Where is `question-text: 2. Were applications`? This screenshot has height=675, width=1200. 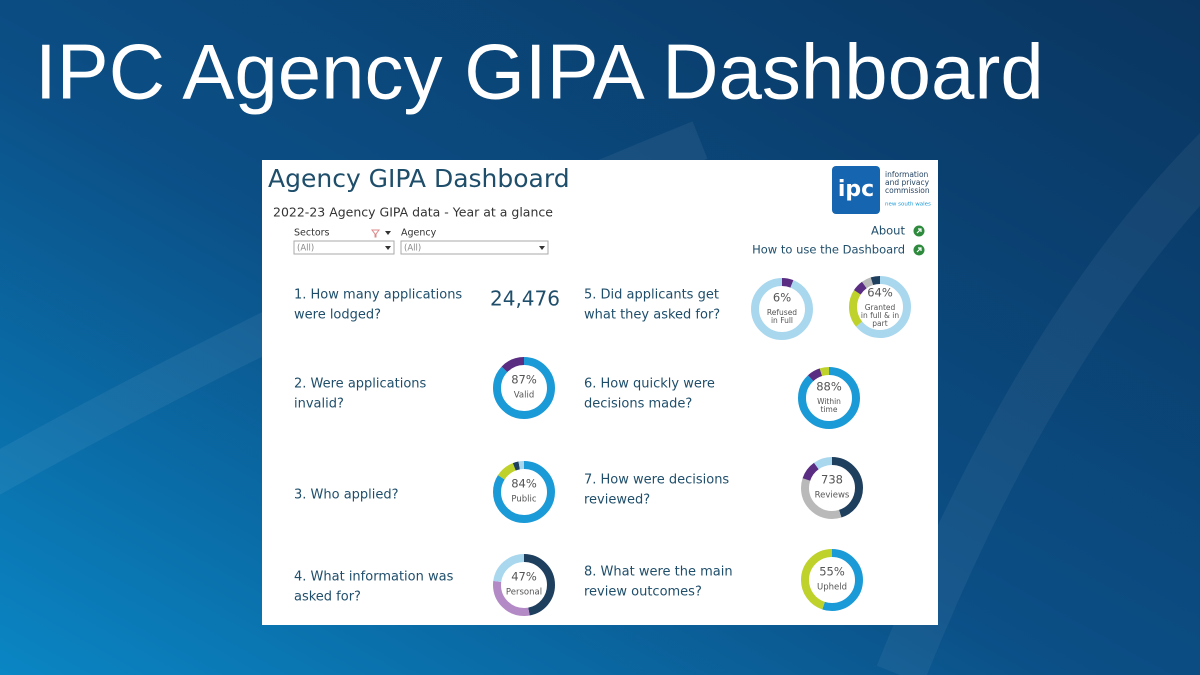 question-text: 2. Were applications is located at coordinates (360, 384).